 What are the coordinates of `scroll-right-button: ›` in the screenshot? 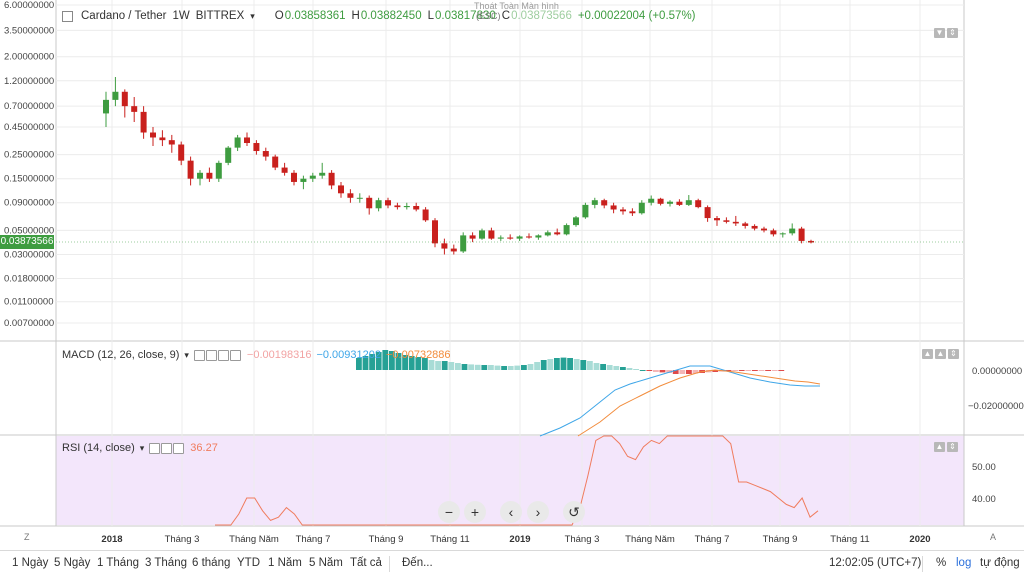 It's located at (538, 512).